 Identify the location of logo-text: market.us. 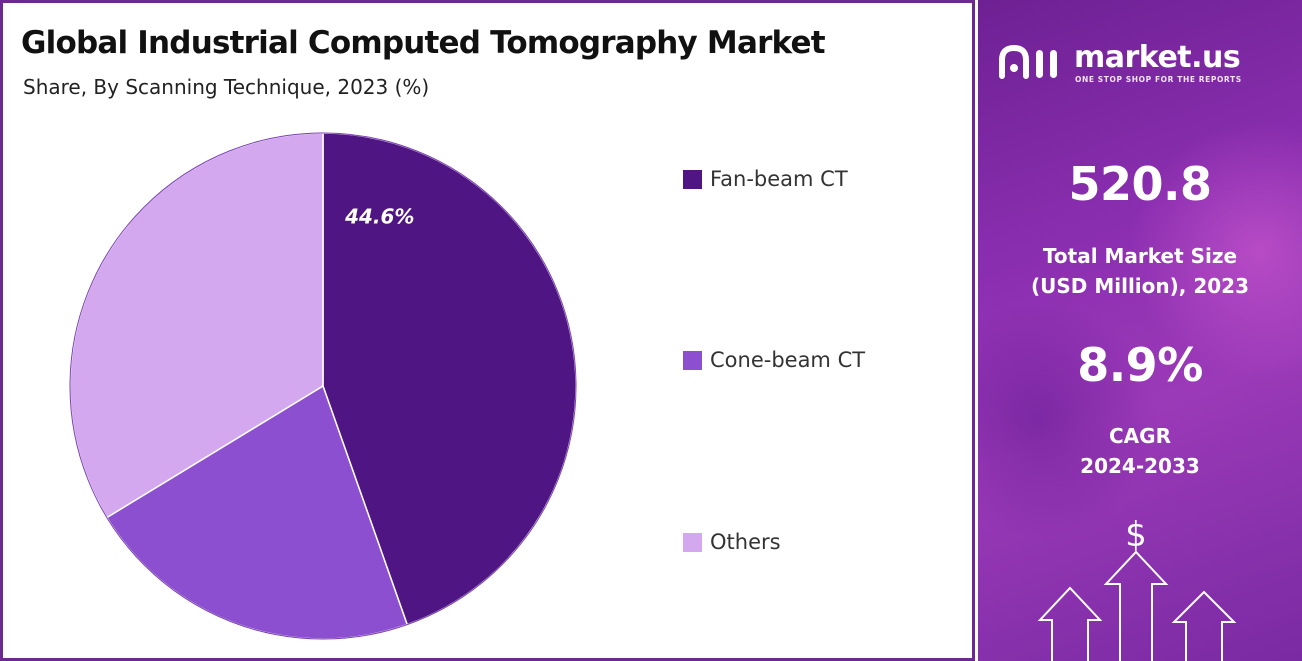
(1157, 57).